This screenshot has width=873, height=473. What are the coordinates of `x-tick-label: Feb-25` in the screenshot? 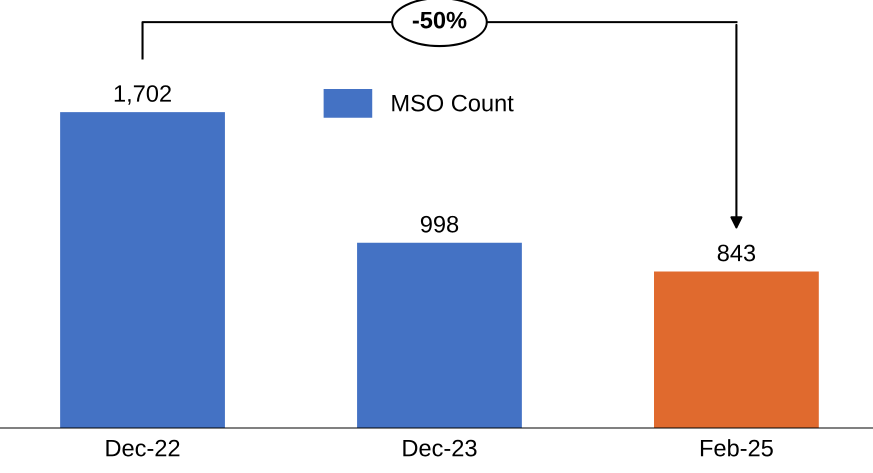 It's located at (736, 447).